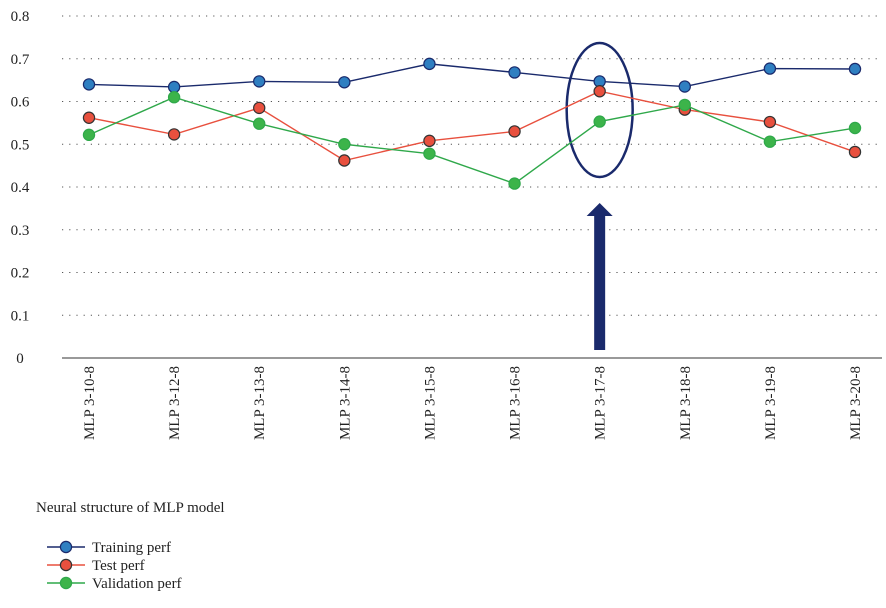 The height and width of the screenshot is (608, 886). Describe the element at coordinates (20, 17) in the screenshot. I see `y-tick-label: 0.8` at that location.